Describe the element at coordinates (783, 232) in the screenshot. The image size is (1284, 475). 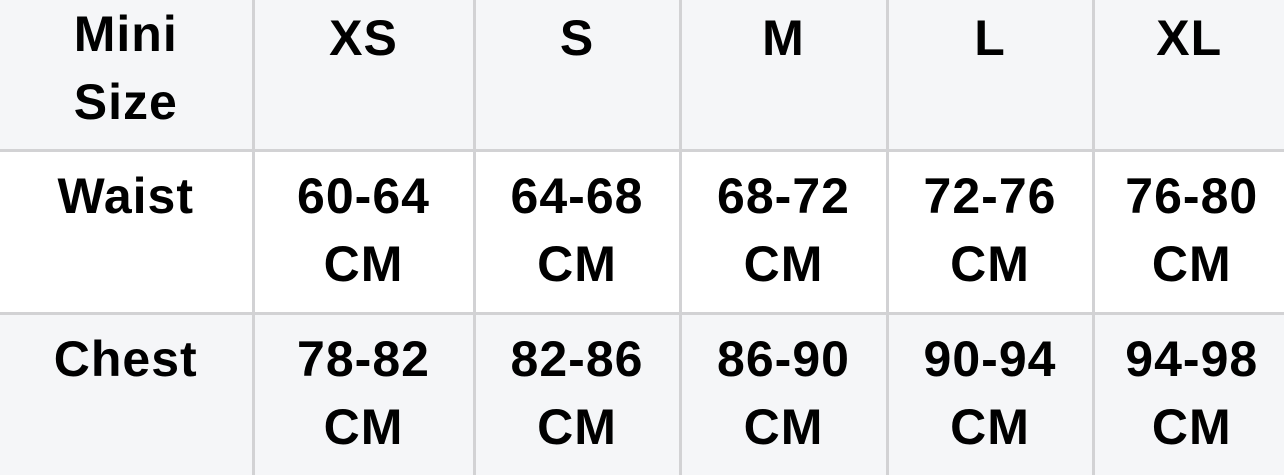
I see `cell: 68-72 CM` at that location.